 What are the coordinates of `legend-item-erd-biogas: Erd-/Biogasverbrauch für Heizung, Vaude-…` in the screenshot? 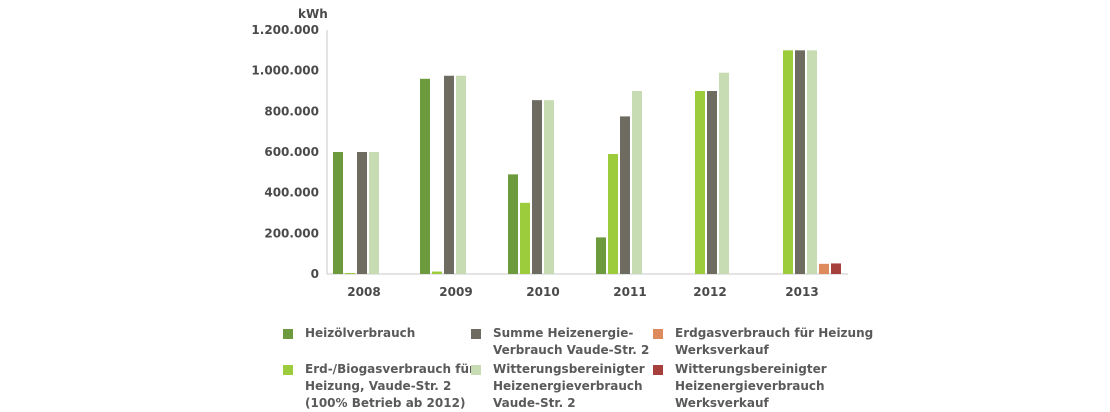 It's located at (379, 386).